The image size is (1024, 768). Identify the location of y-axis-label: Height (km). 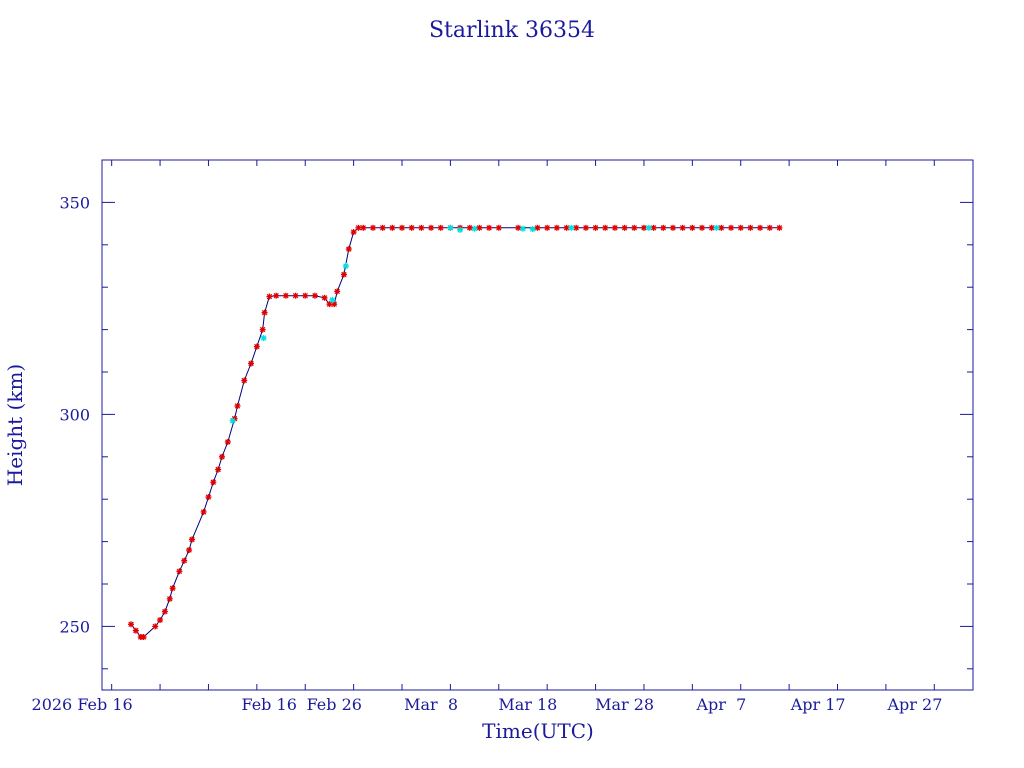
(15, 425).